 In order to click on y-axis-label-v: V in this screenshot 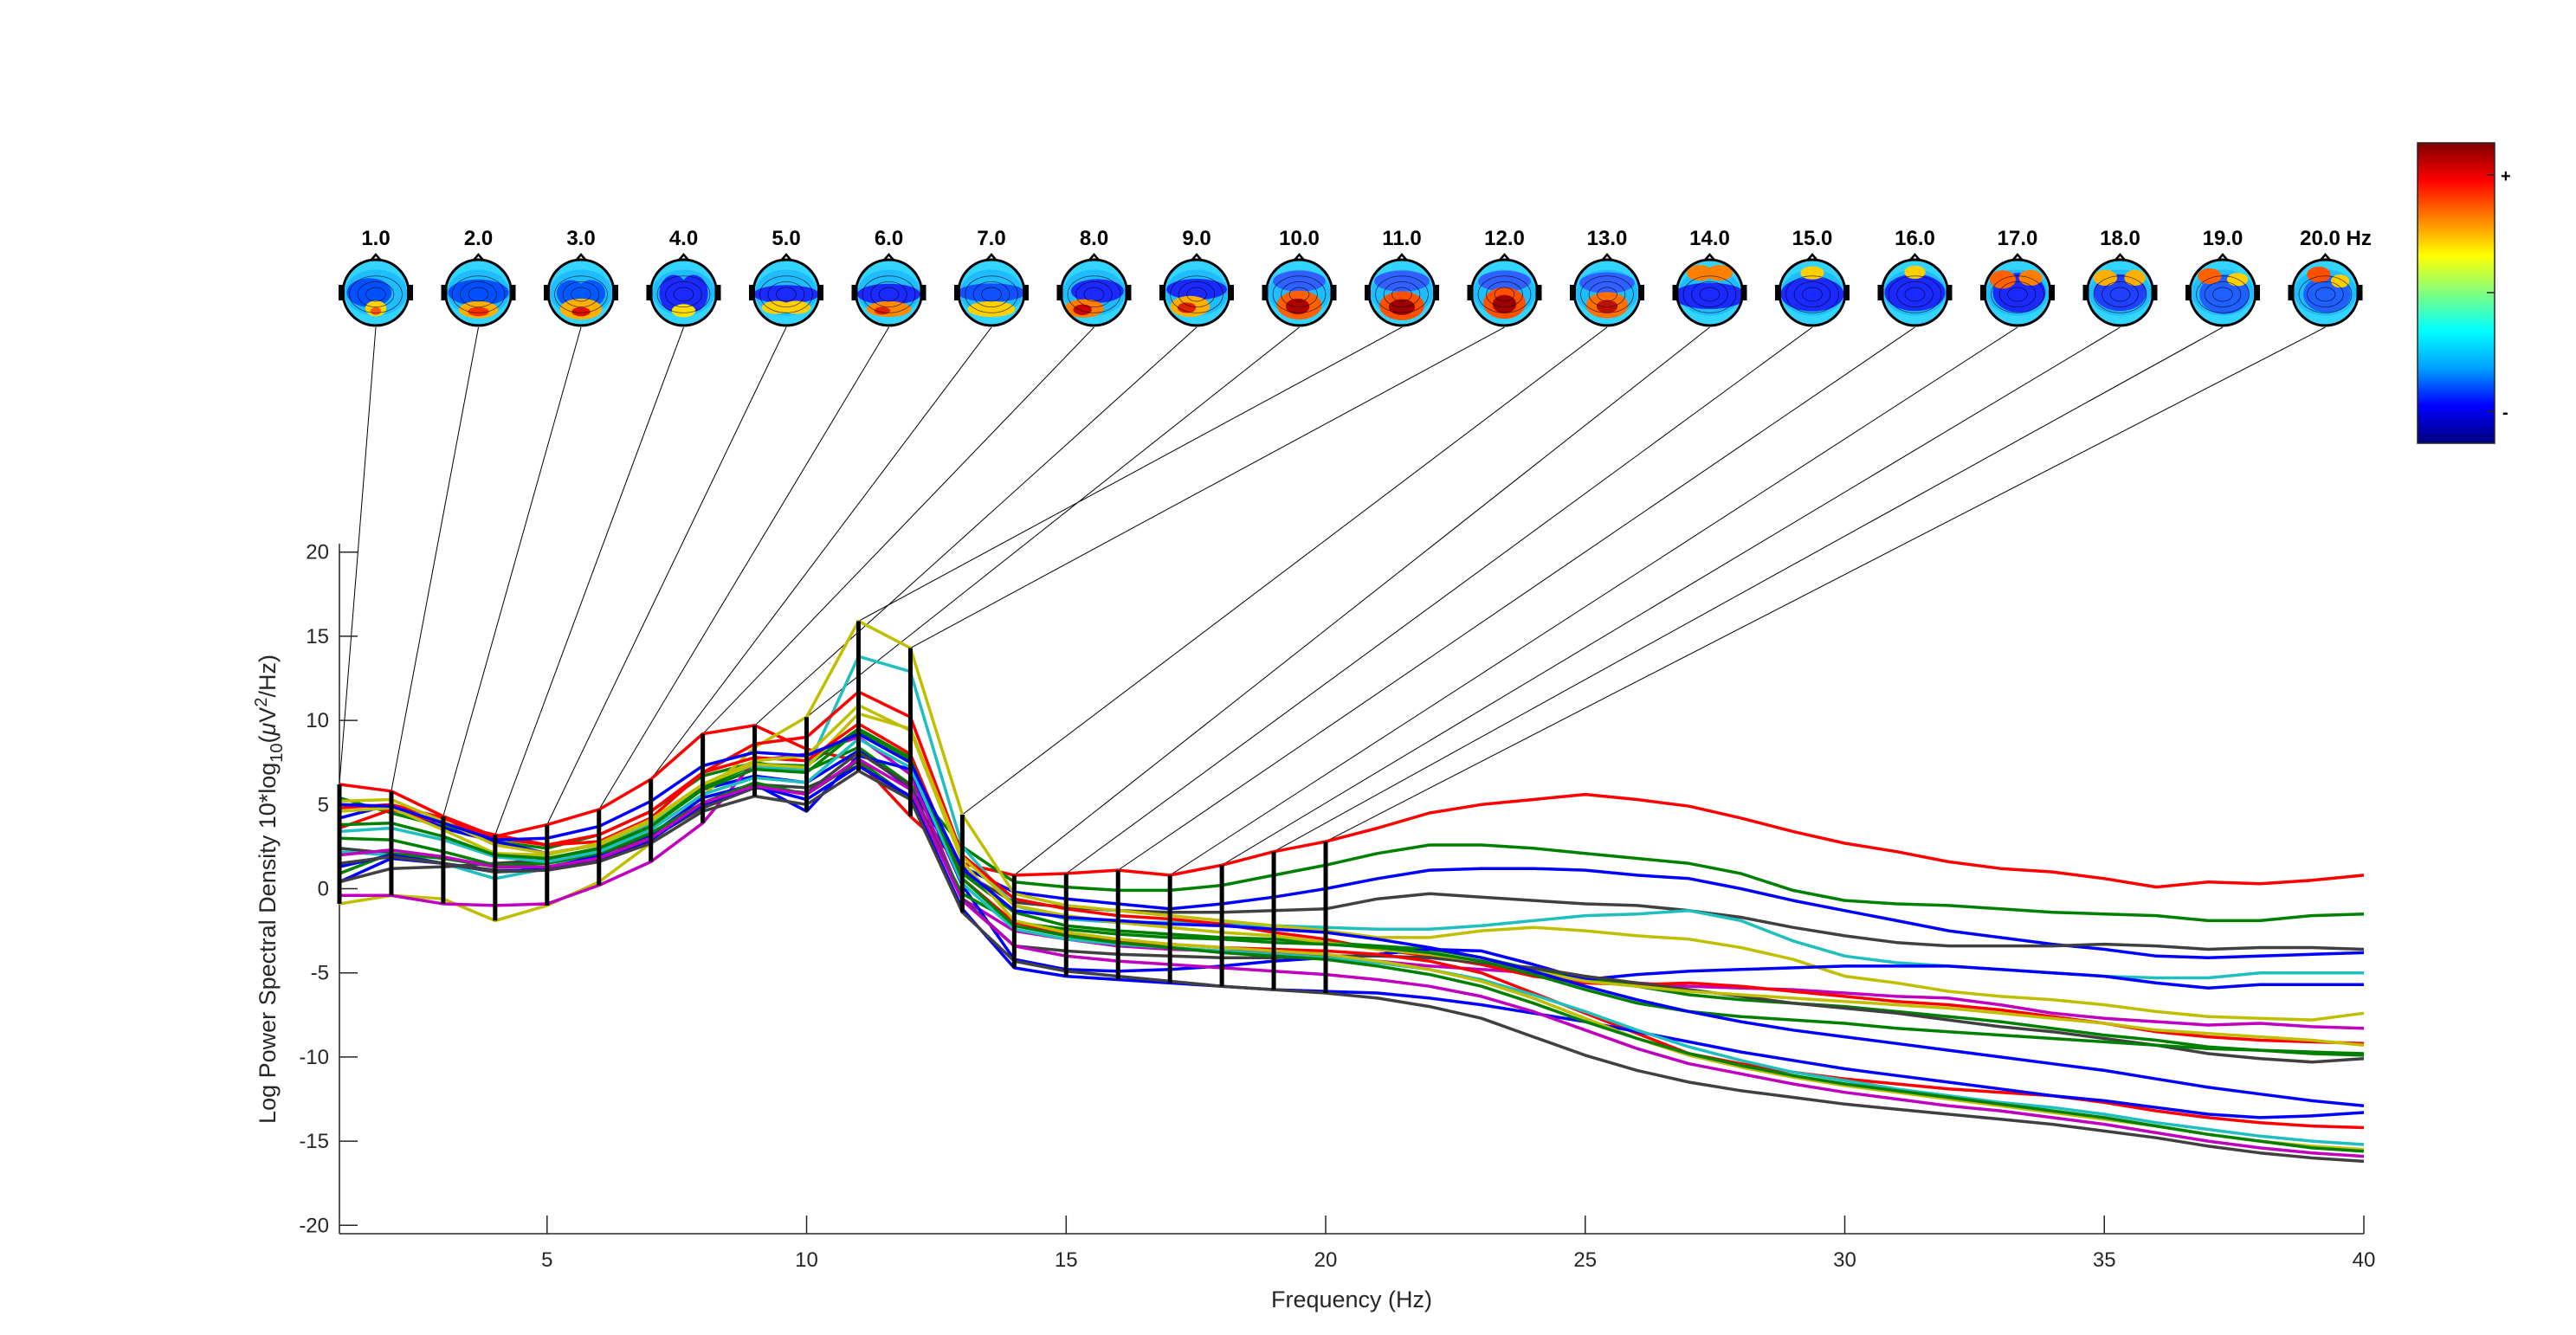, I will do `click(268, 715)`.